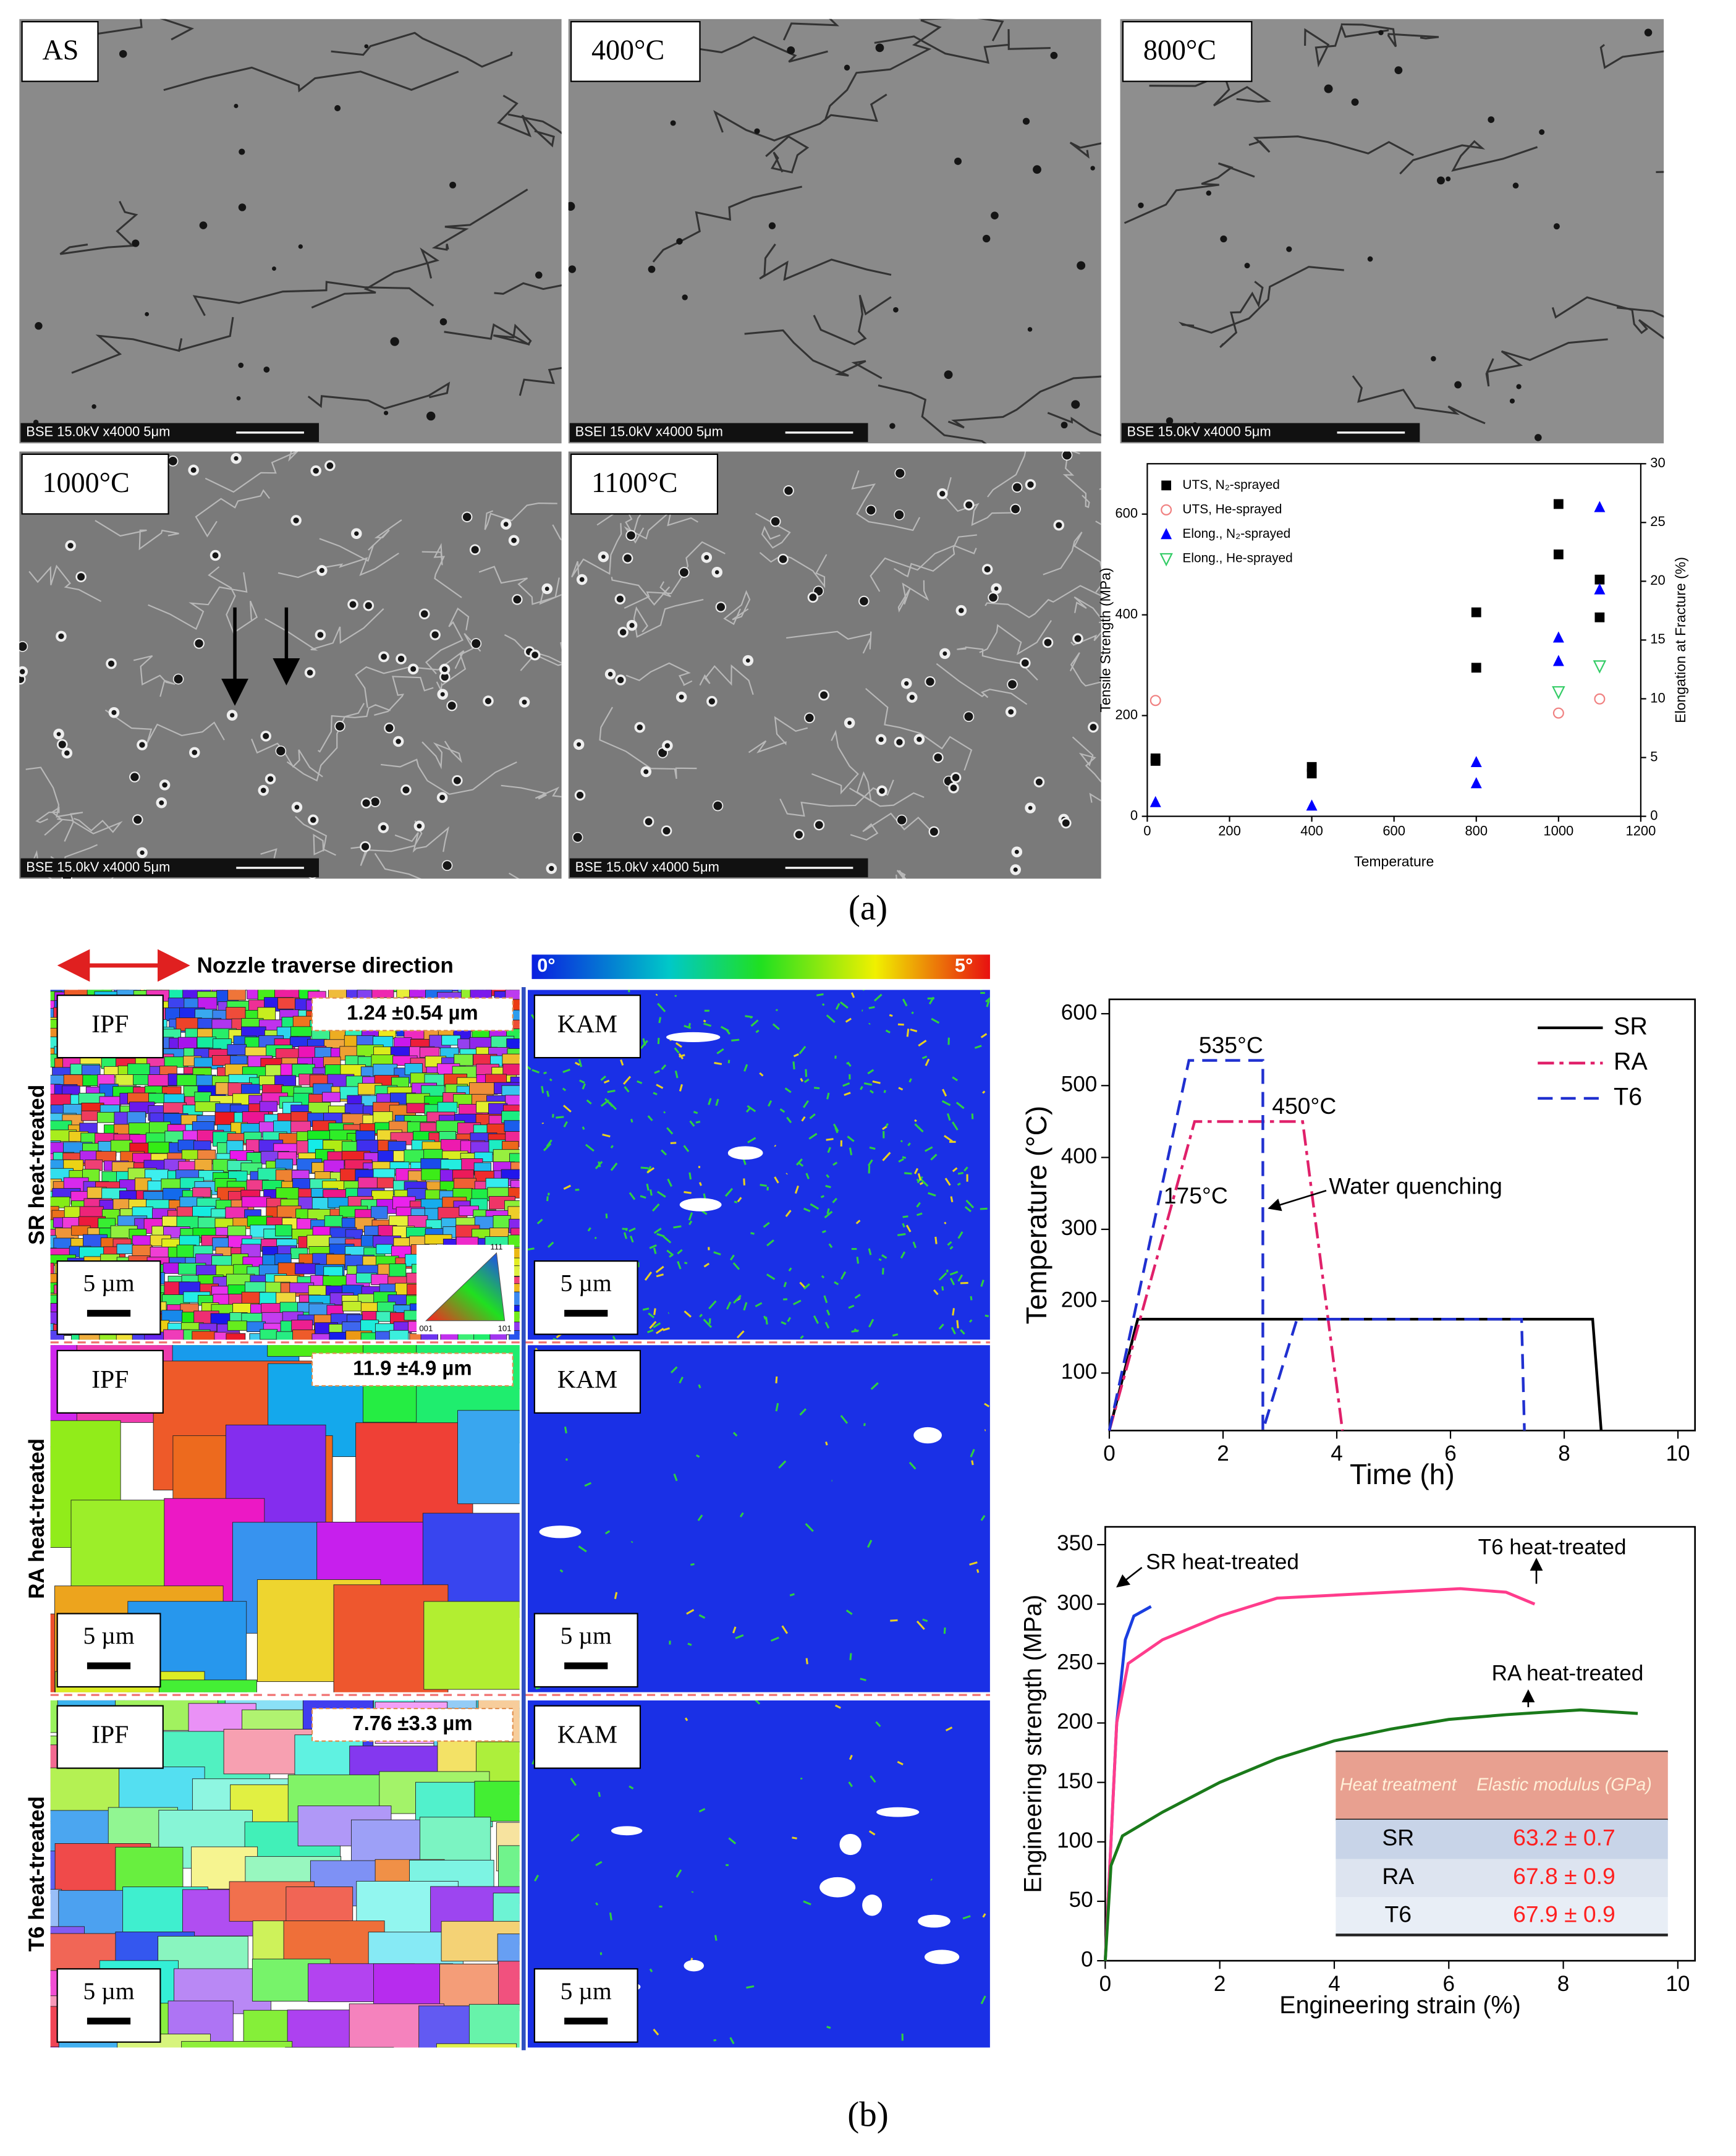 This screenshot has width=1736, height=2156. I want to click on y-tick-label: 50, so click(1081, 1900).